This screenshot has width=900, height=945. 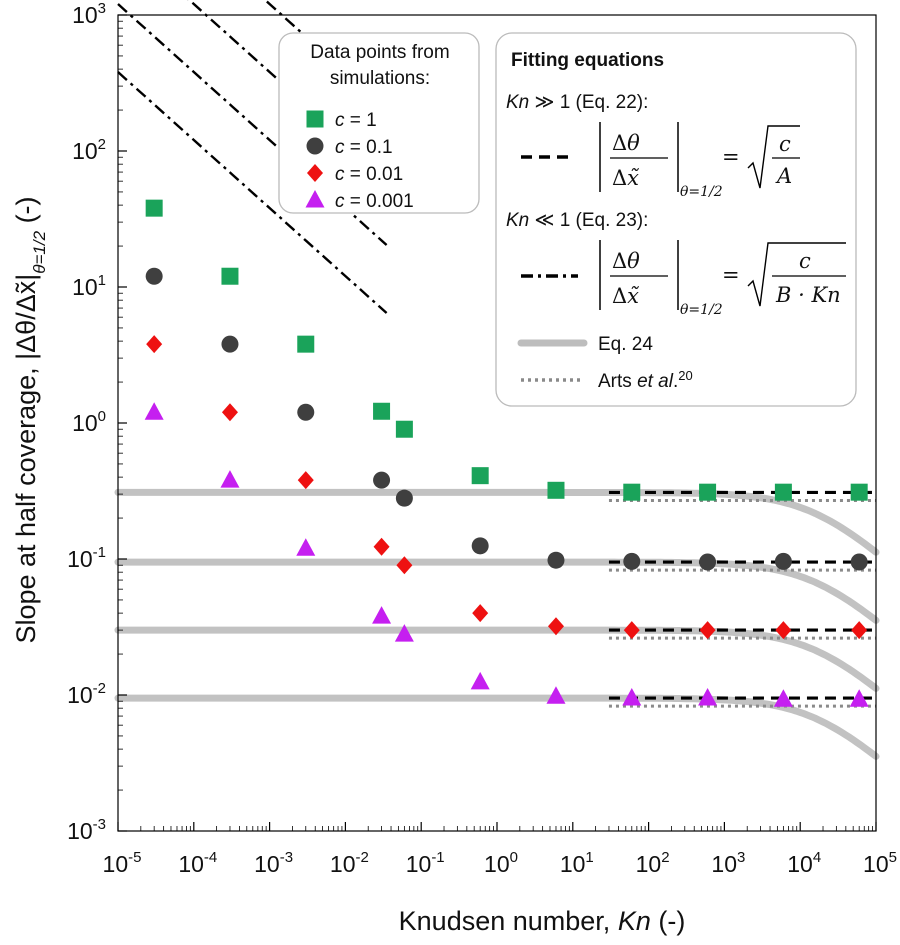 I want to click on legend-fits-title: Fitting equations, so click(x=587, y=60).